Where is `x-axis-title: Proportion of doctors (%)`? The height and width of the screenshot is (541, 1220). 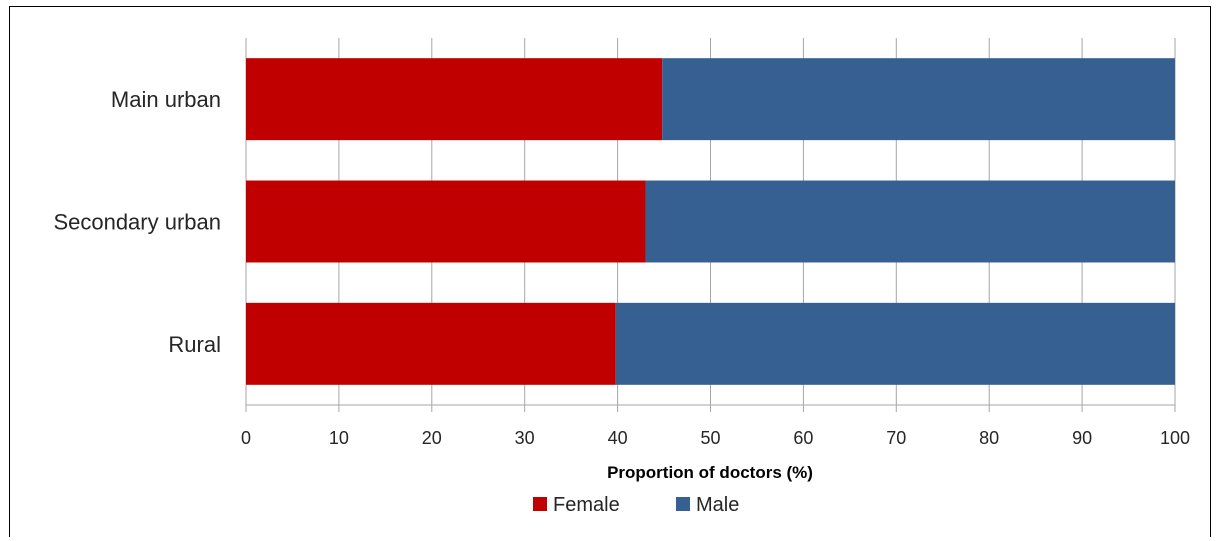 x-axis-title: Proportion of doctors (%) is located at coordinates (710, 472).